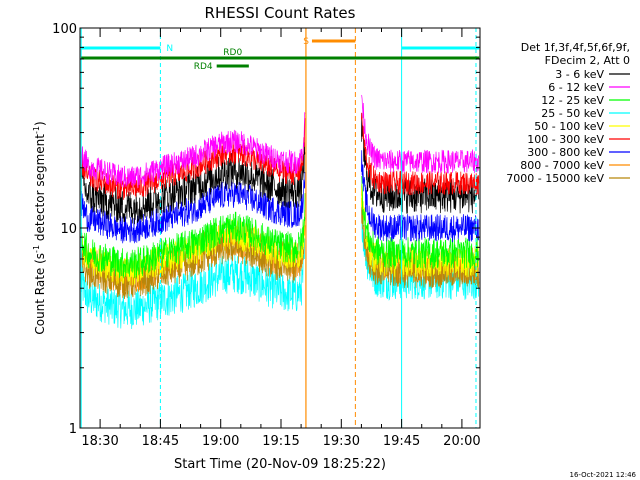 The image size is (640, 480). Describe the element at coordinates (160, 441) in the screenshot. I see `x-tick-label: 18:45` at that location.